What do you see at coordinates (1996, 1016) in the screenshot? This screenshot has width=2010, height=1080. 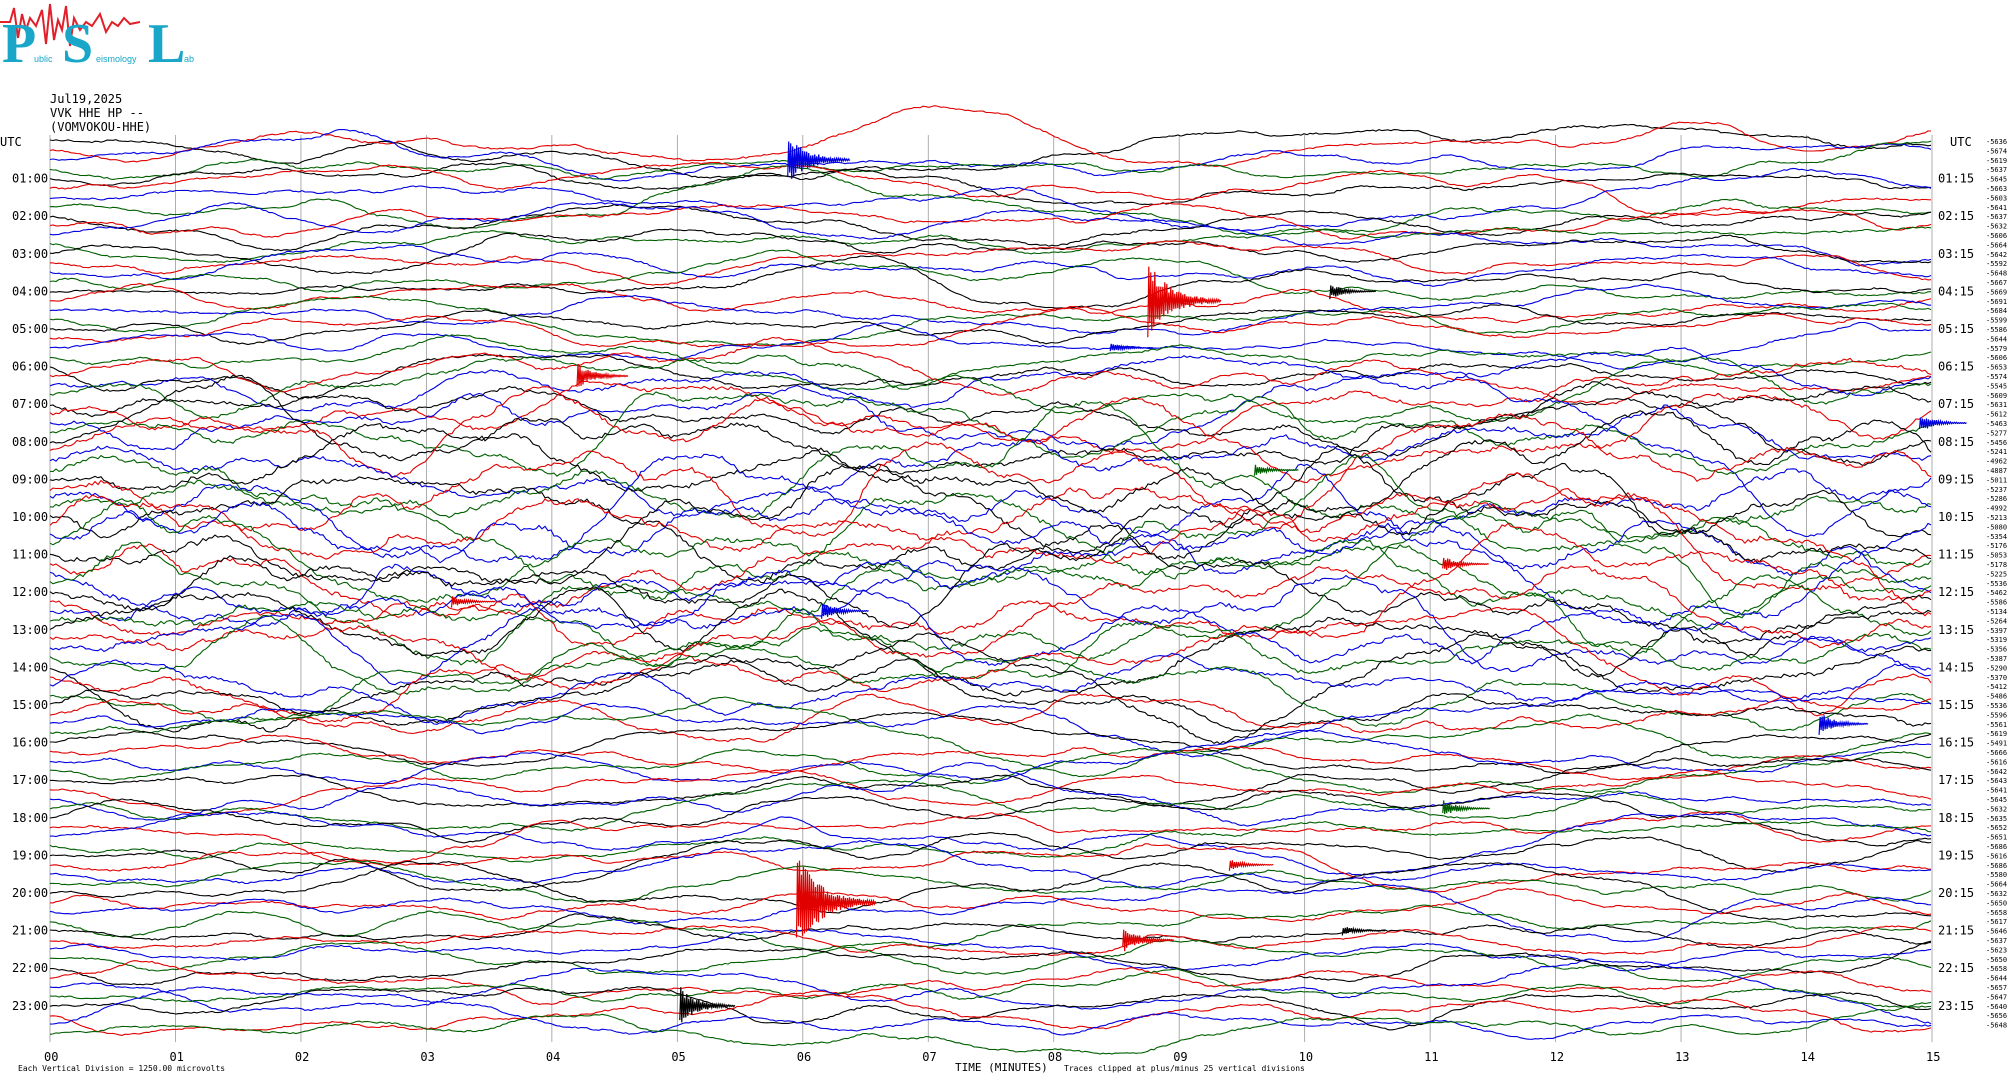 I see `trace-offset-label: -5656` at bounding box center [1996, 1016].